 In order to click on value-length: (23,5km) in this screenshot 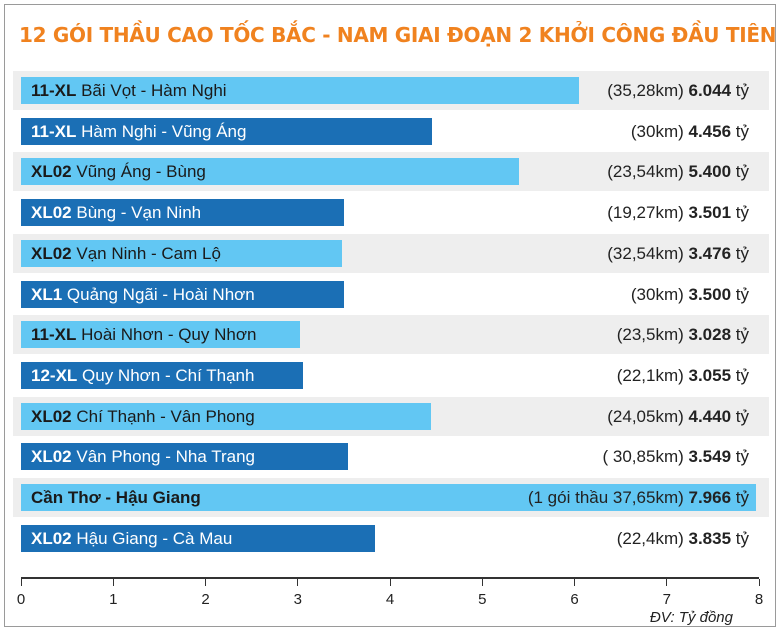, I will do `click(652, 335)`.